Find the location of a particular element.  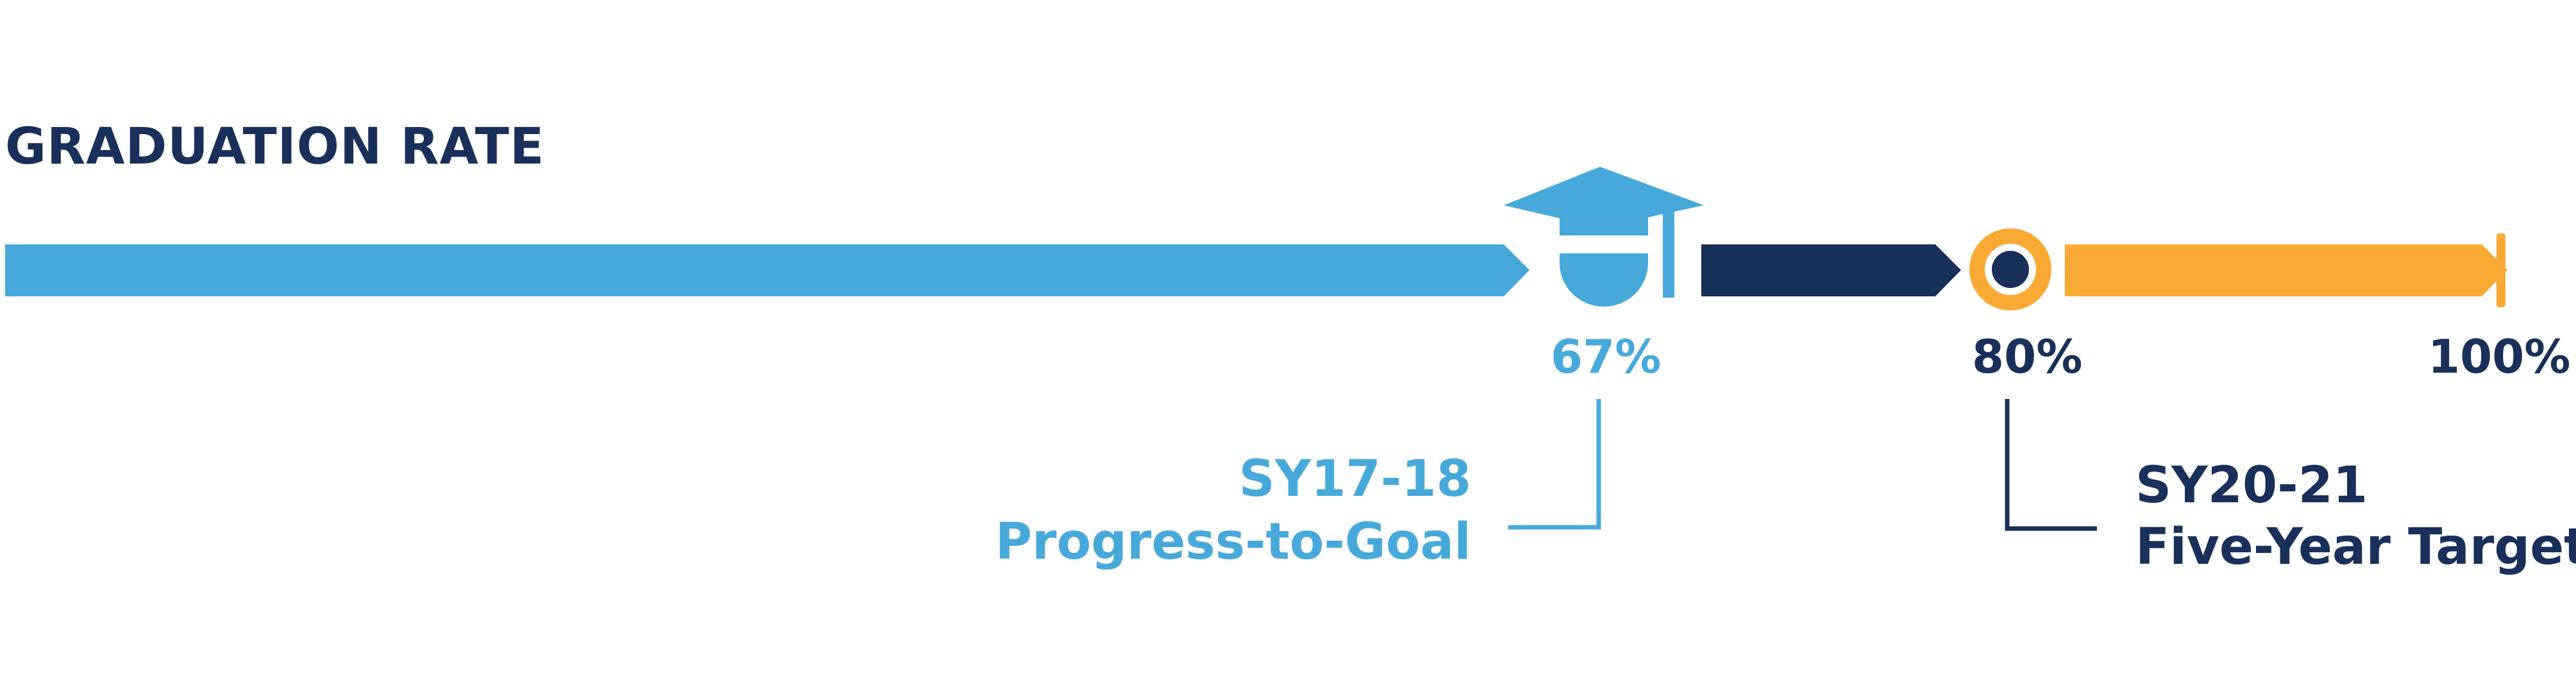

progress-bar-current is located at coordinates (767, 270).